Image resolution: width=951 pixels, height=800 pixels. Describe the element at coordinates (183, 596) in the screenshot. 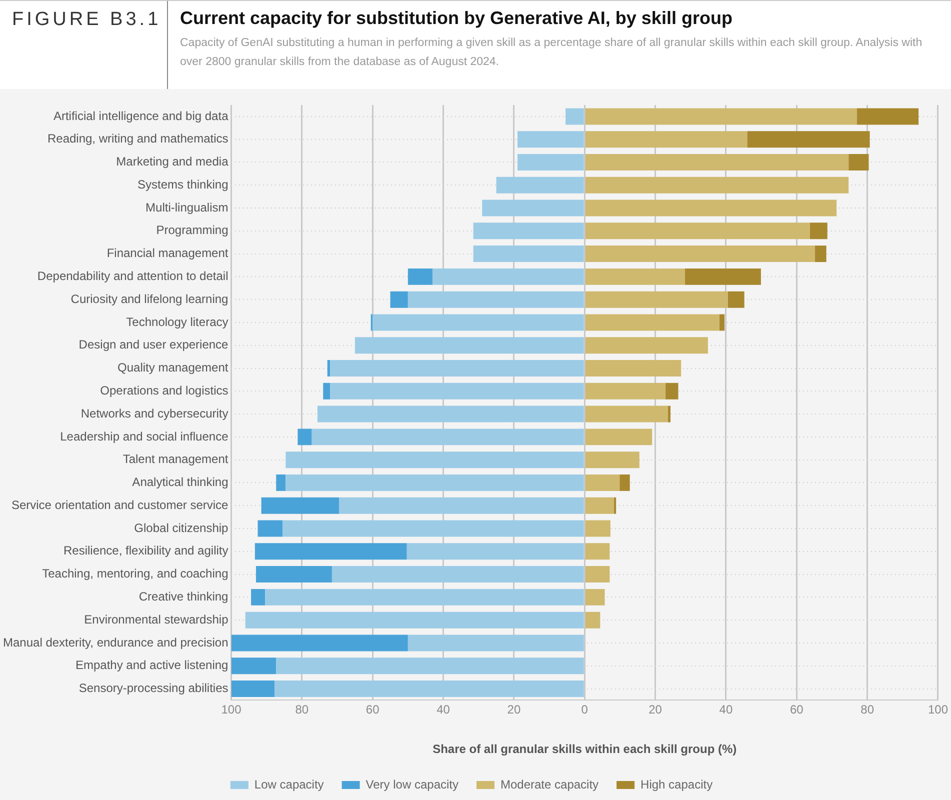

I see `y-tick-label: Creative thinking` at that location.